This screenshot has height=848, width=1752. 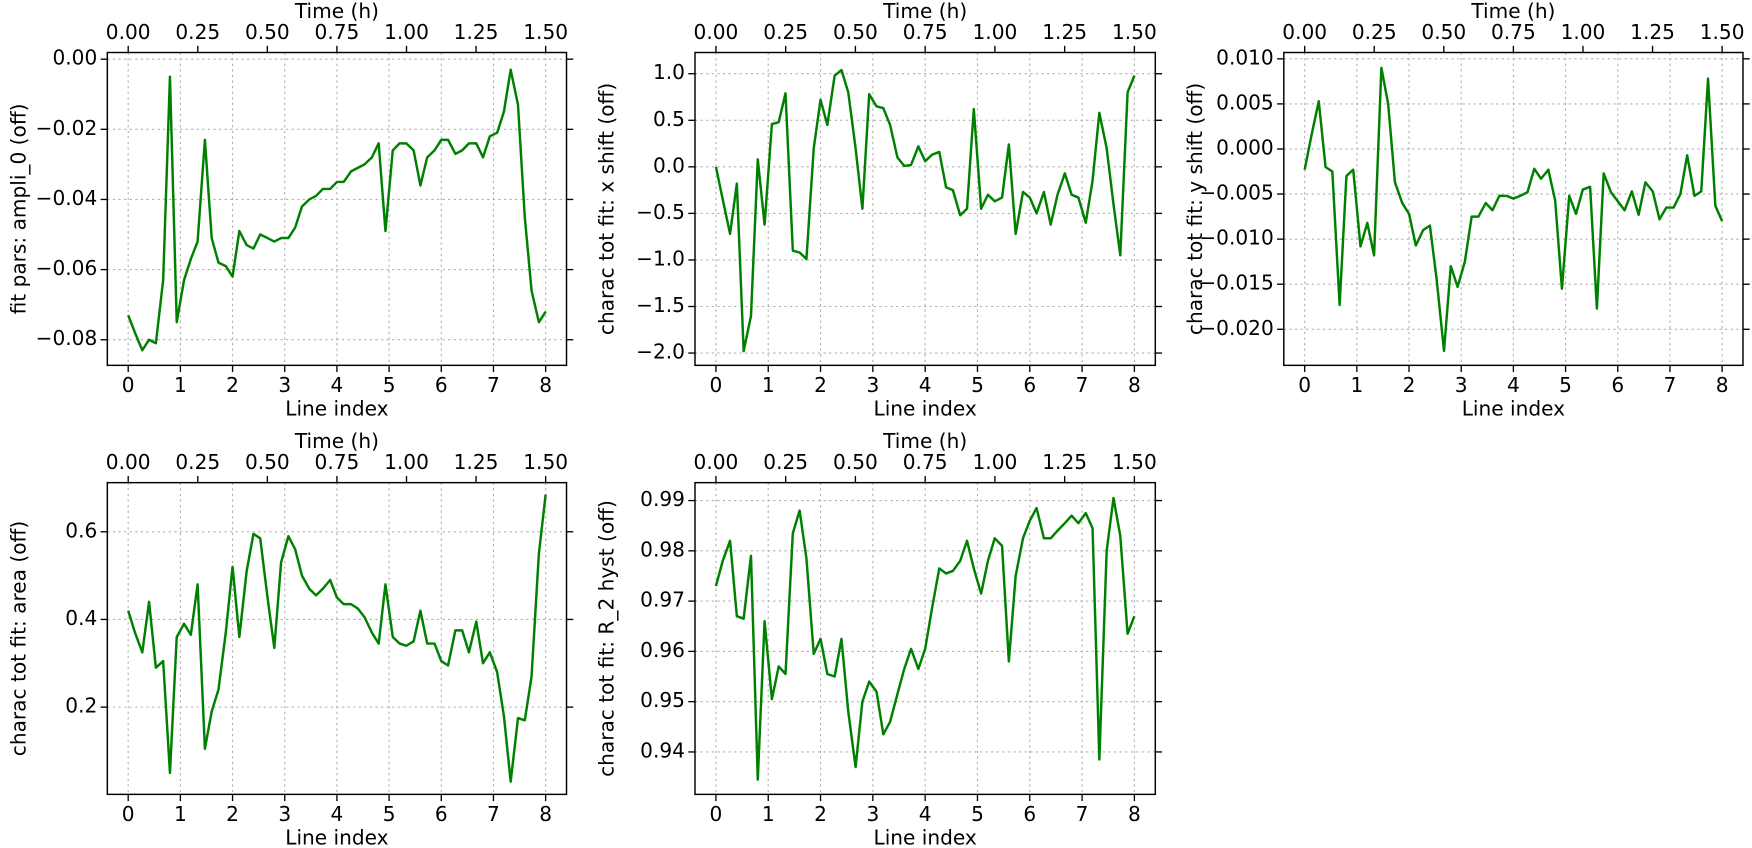 I want to click on y-tick-label: −1.5, so click(x=660, y=305).